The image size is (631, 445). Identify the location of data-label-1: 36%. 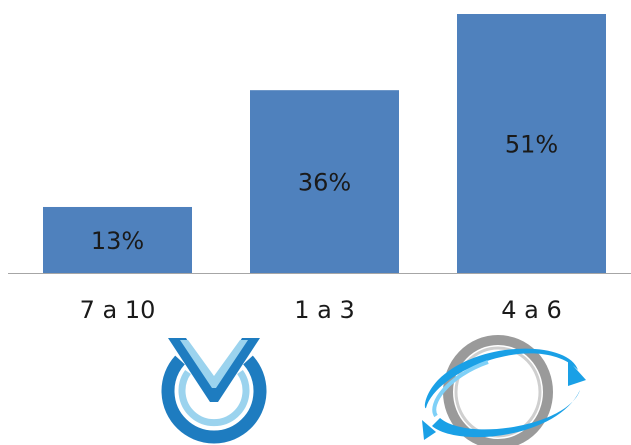
(324, 183).